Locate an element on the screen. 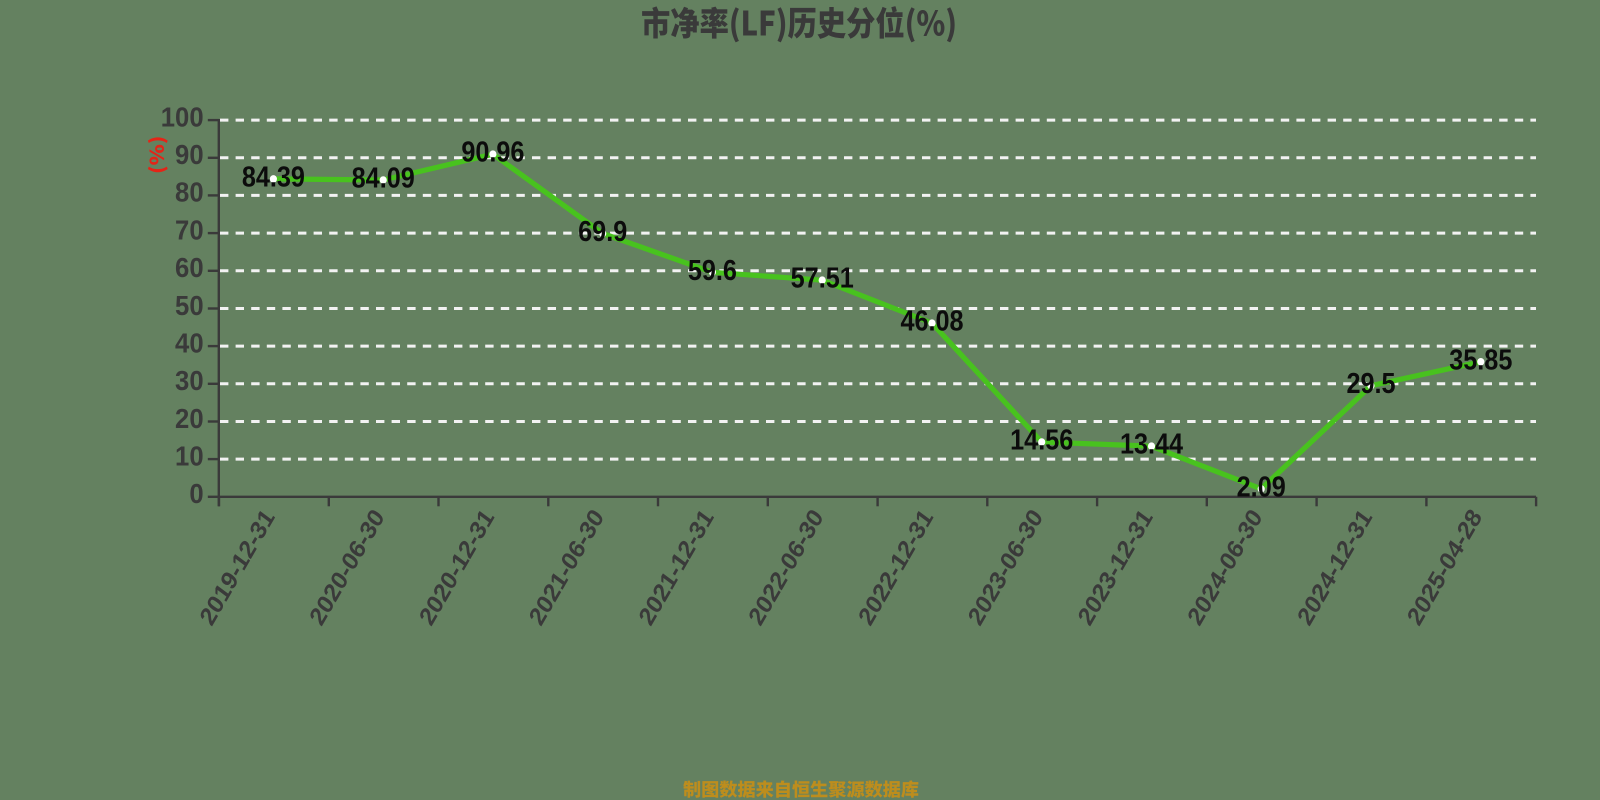 The image size is (1600, 800). svg-text: 90 is located at coordinates (189, 154).